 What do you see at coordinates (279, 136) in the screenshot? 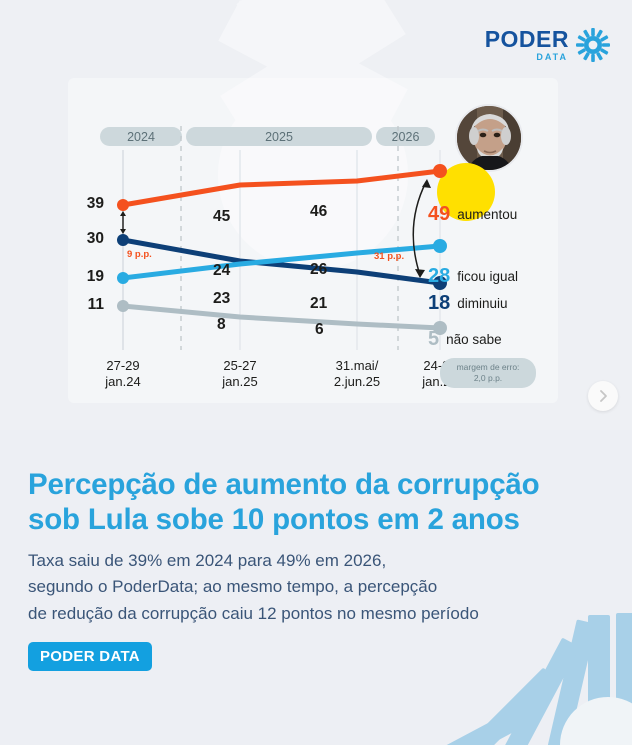
I see `year-pill-2025: 2025` at bounding box center [279, 136].